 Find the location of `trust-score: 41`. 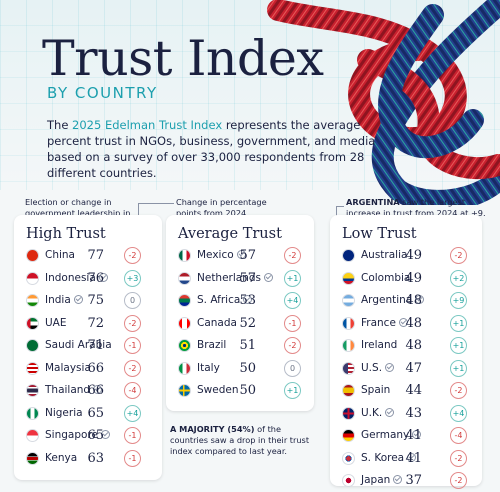

trust-score: 41 is located at coordinates (413, 435).